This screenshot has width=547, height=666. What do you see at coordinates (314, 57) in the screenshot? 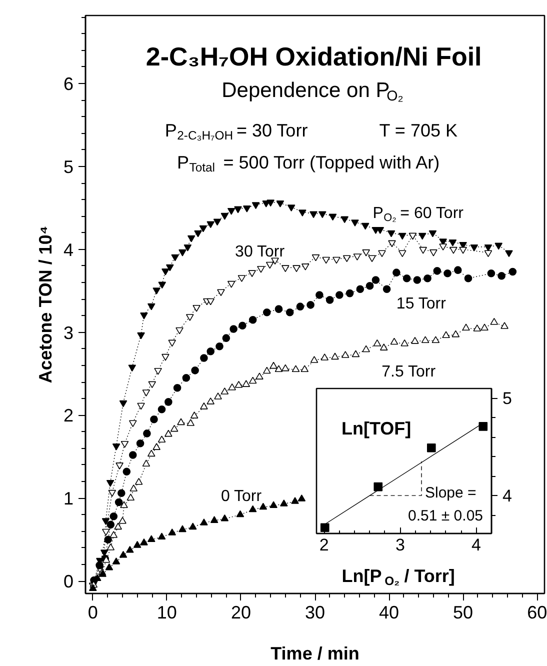
I see `text: 2-C₃H₇OH Oxidation/Ni Foil` at bounding box center [314, 57].